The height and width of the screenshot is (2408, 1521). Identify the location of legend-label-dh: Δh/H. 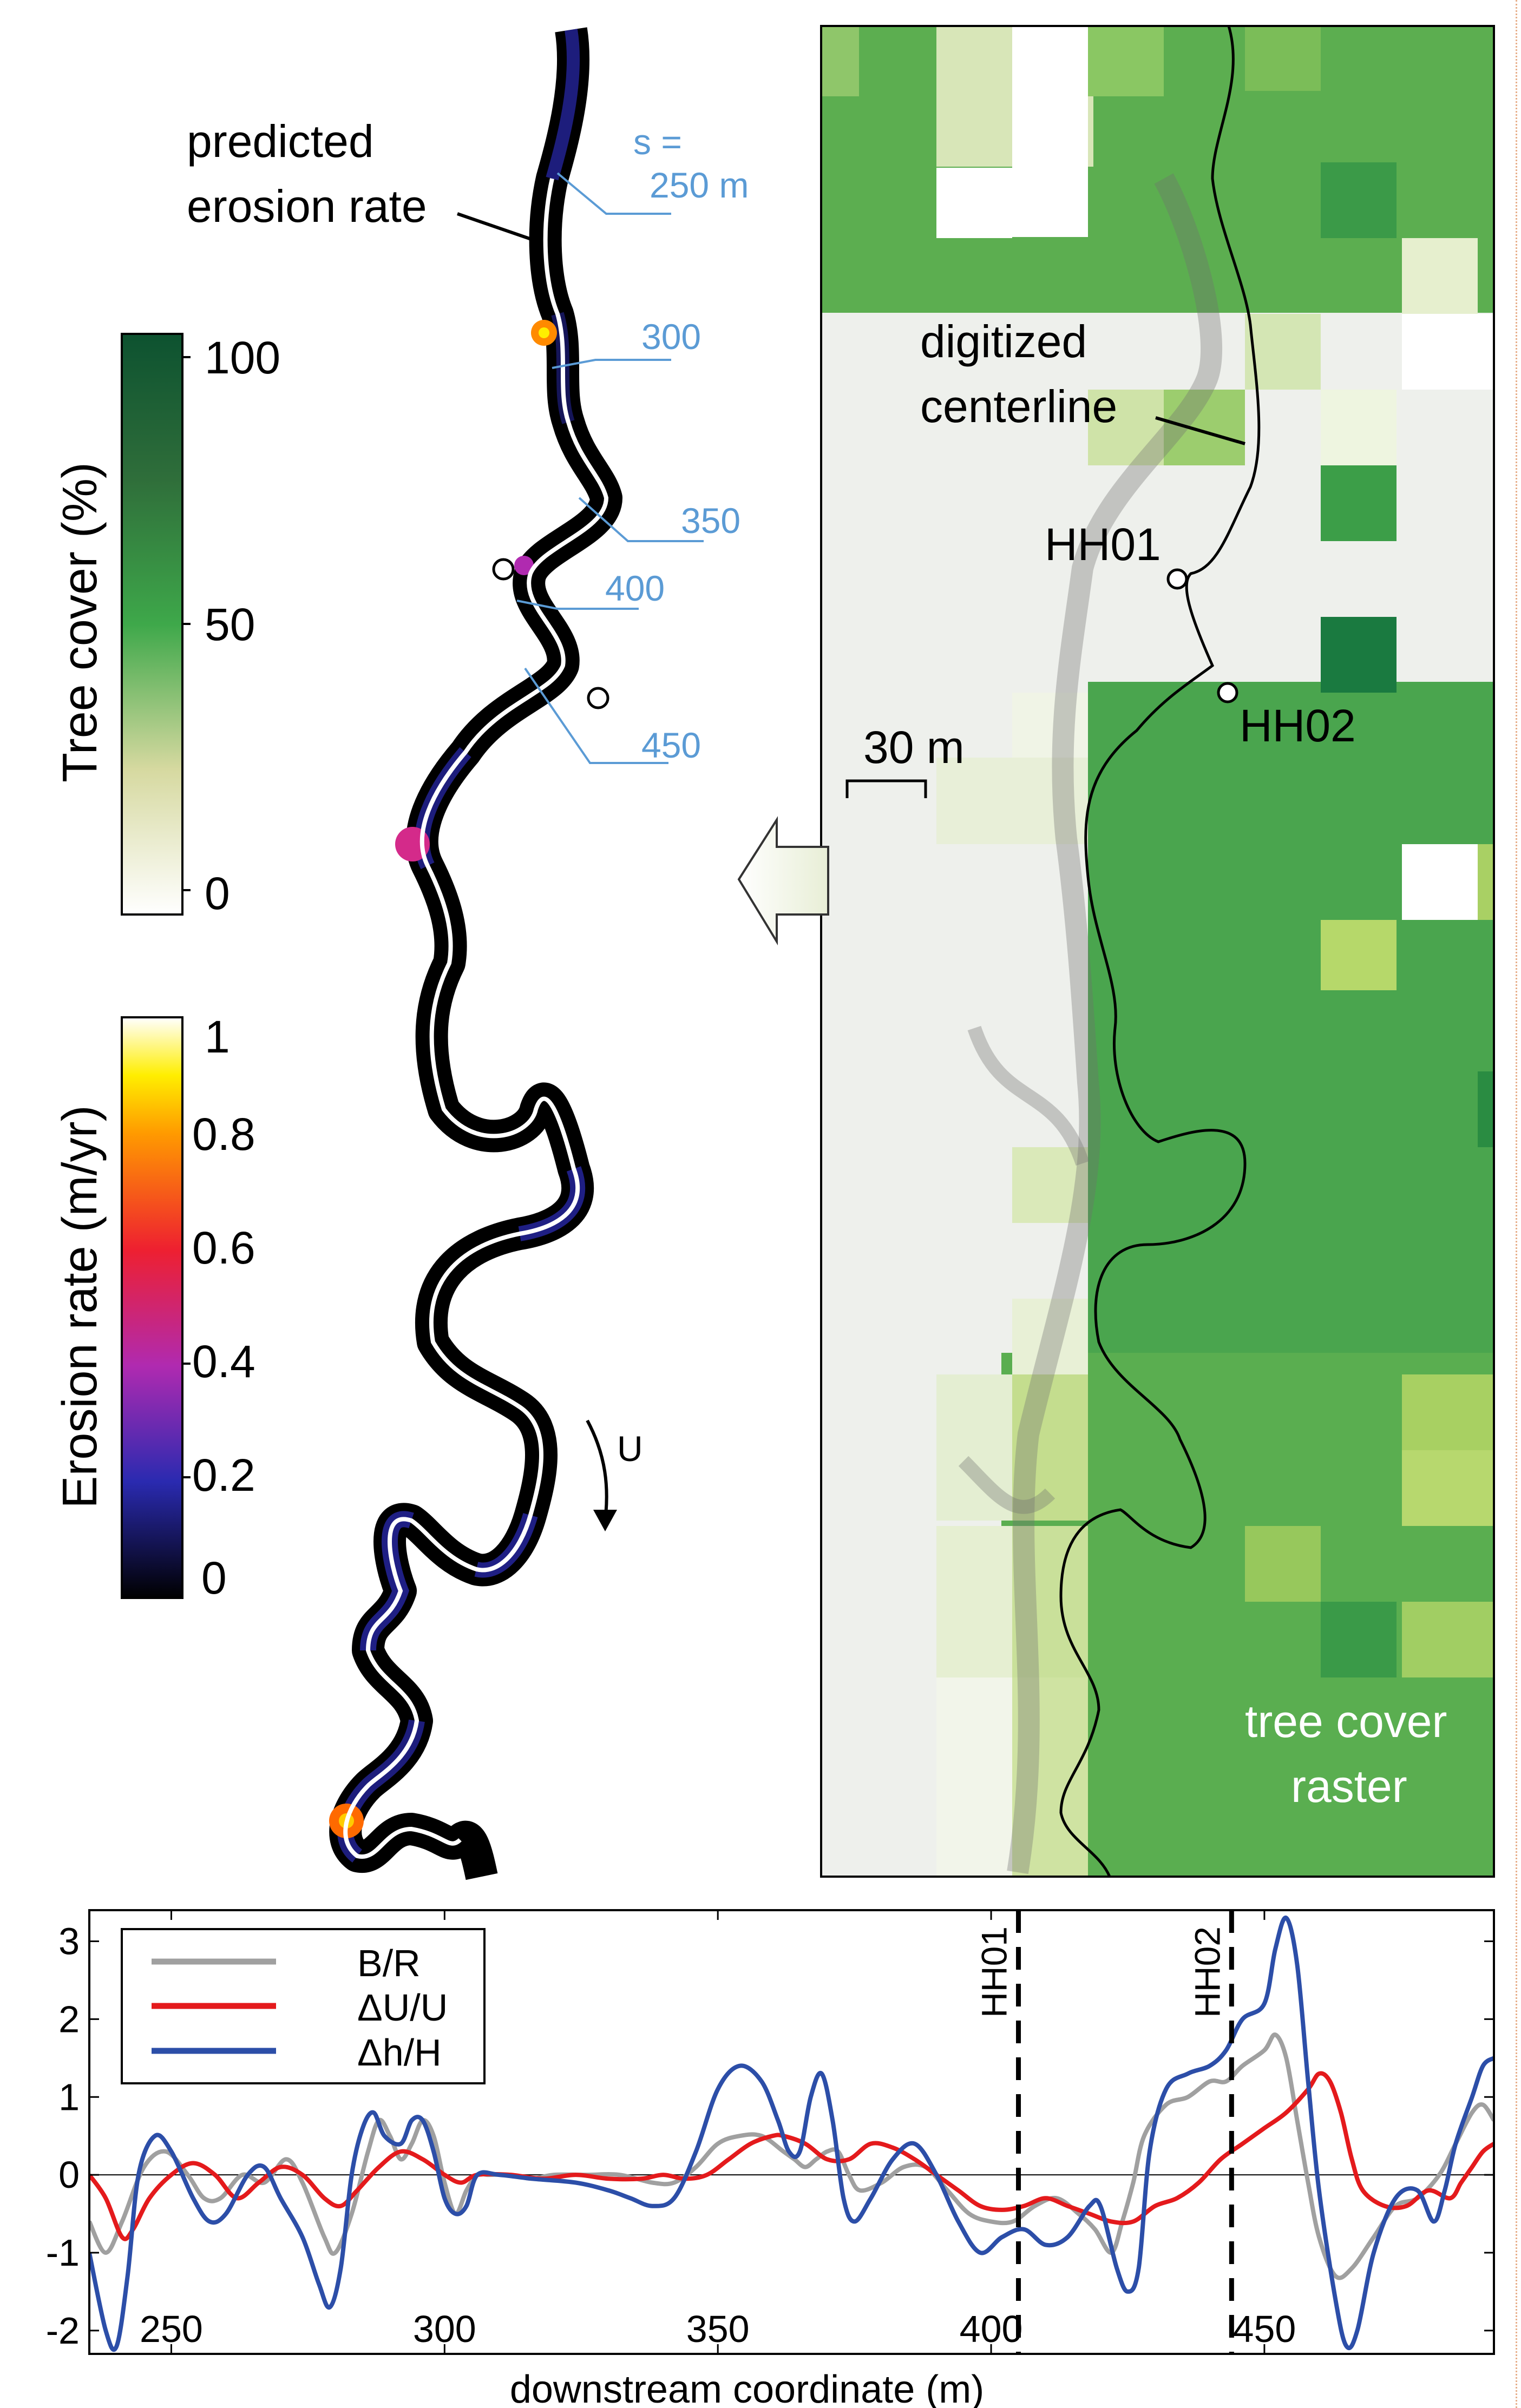
(399, 2052).